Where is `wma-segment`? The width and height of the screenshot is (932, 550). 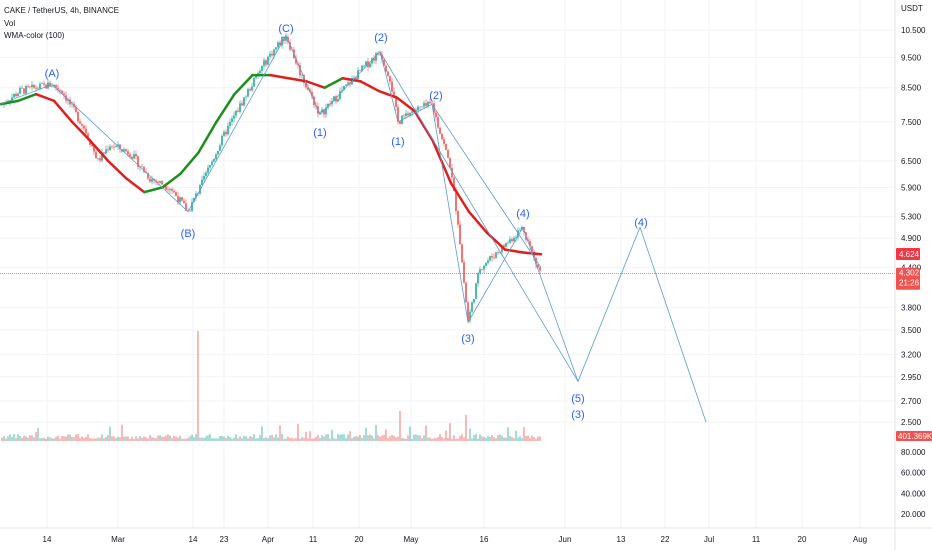
wma-segment is located at coordinates (10, 102).